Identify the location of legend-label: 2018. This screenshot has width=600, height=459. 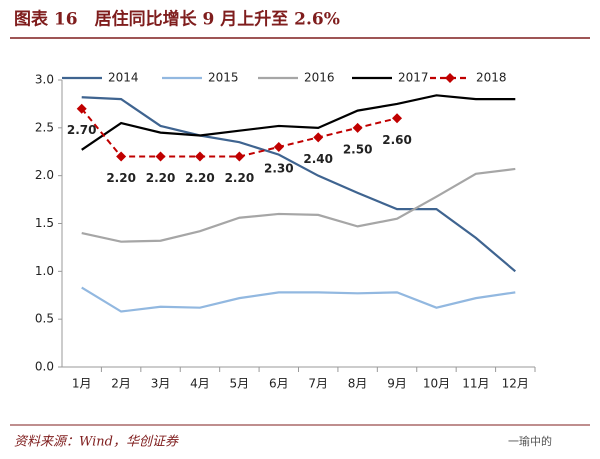
(491, 78).